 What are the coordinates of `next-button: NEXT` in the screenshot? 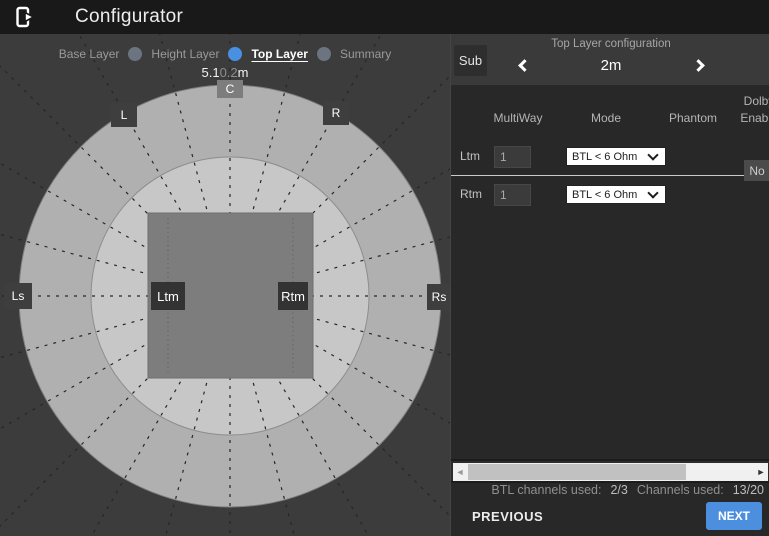 It's located at (734, 516).